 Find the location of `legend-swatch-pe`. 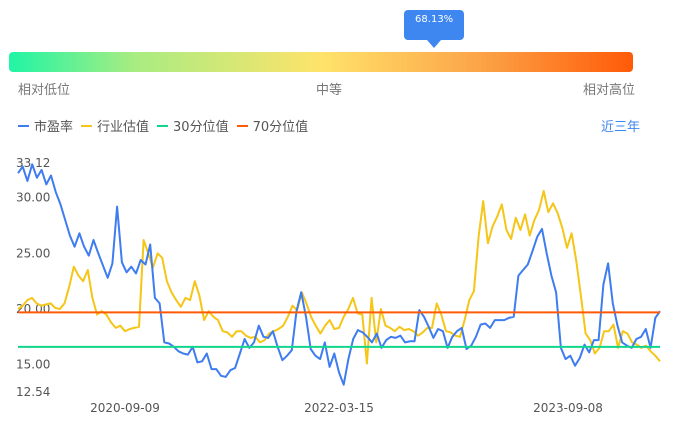

legend-swatch-pe is located at coordinates (23, 125).